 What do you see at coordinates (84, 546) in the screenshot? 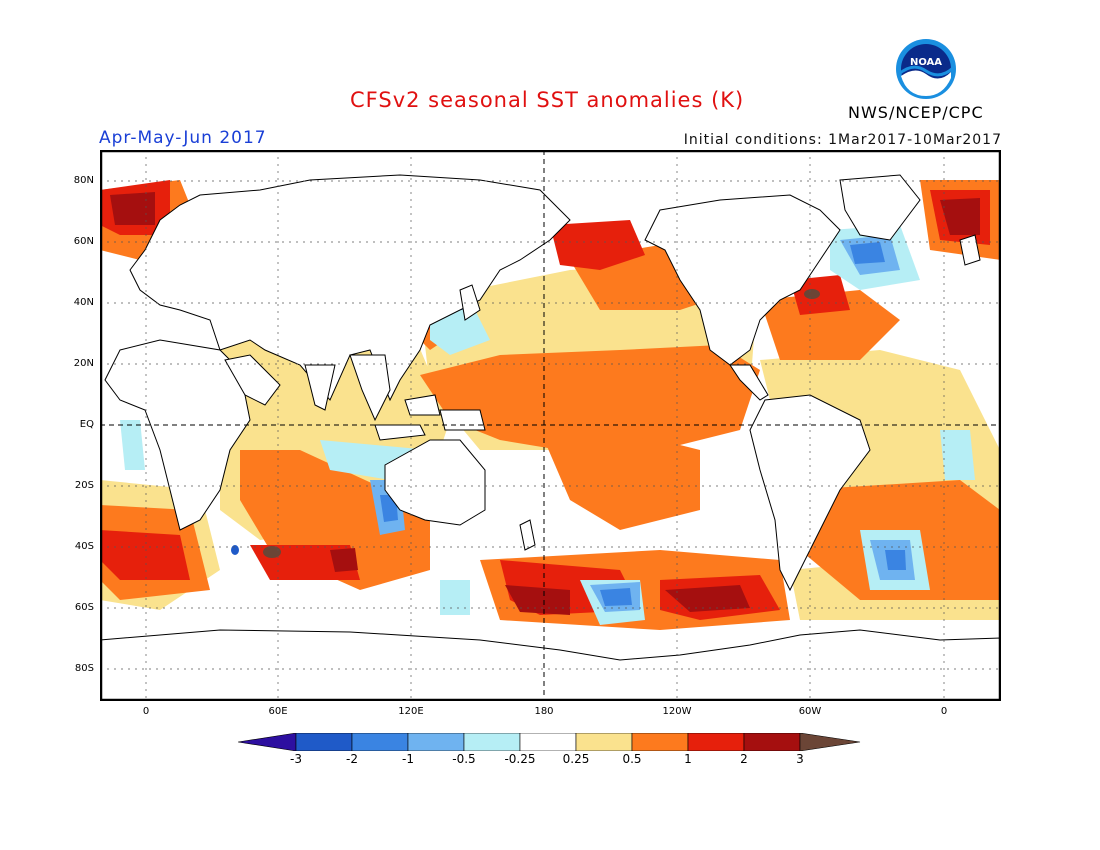
I see `lat-label-40s: 40S` at bounding box center [84, 546].